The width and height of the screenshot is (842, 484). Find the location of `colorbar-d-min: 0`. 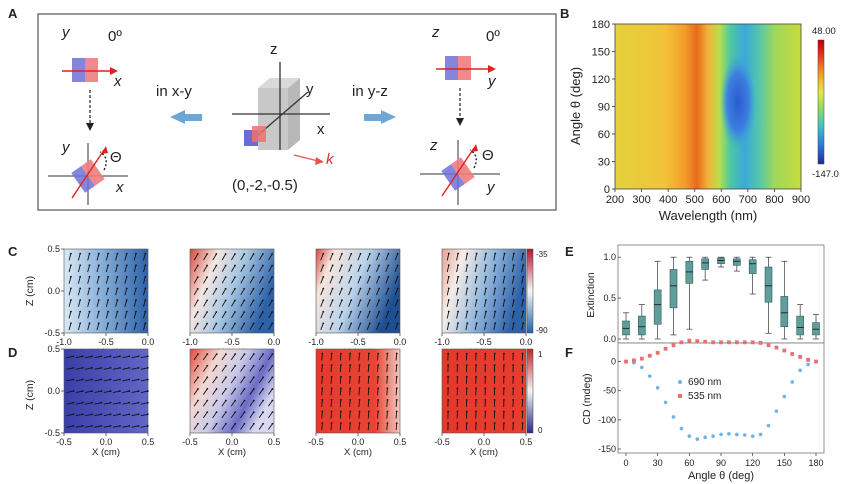

colorbar-d-min: 0 is located at coordinates (540, 430).